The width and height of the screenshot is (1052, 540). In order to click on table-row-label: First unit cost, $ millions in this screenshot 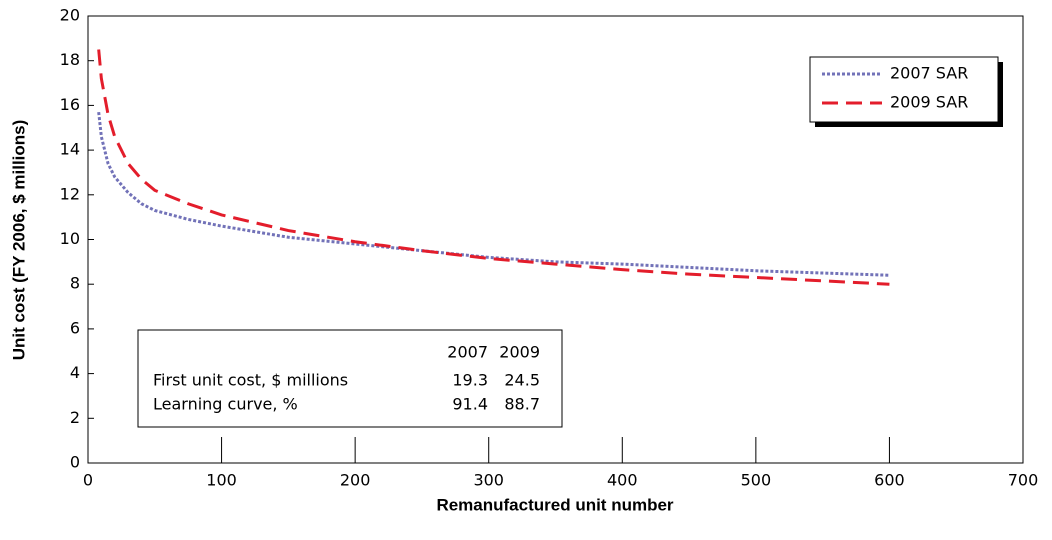, I will do `click(250, 380)`.